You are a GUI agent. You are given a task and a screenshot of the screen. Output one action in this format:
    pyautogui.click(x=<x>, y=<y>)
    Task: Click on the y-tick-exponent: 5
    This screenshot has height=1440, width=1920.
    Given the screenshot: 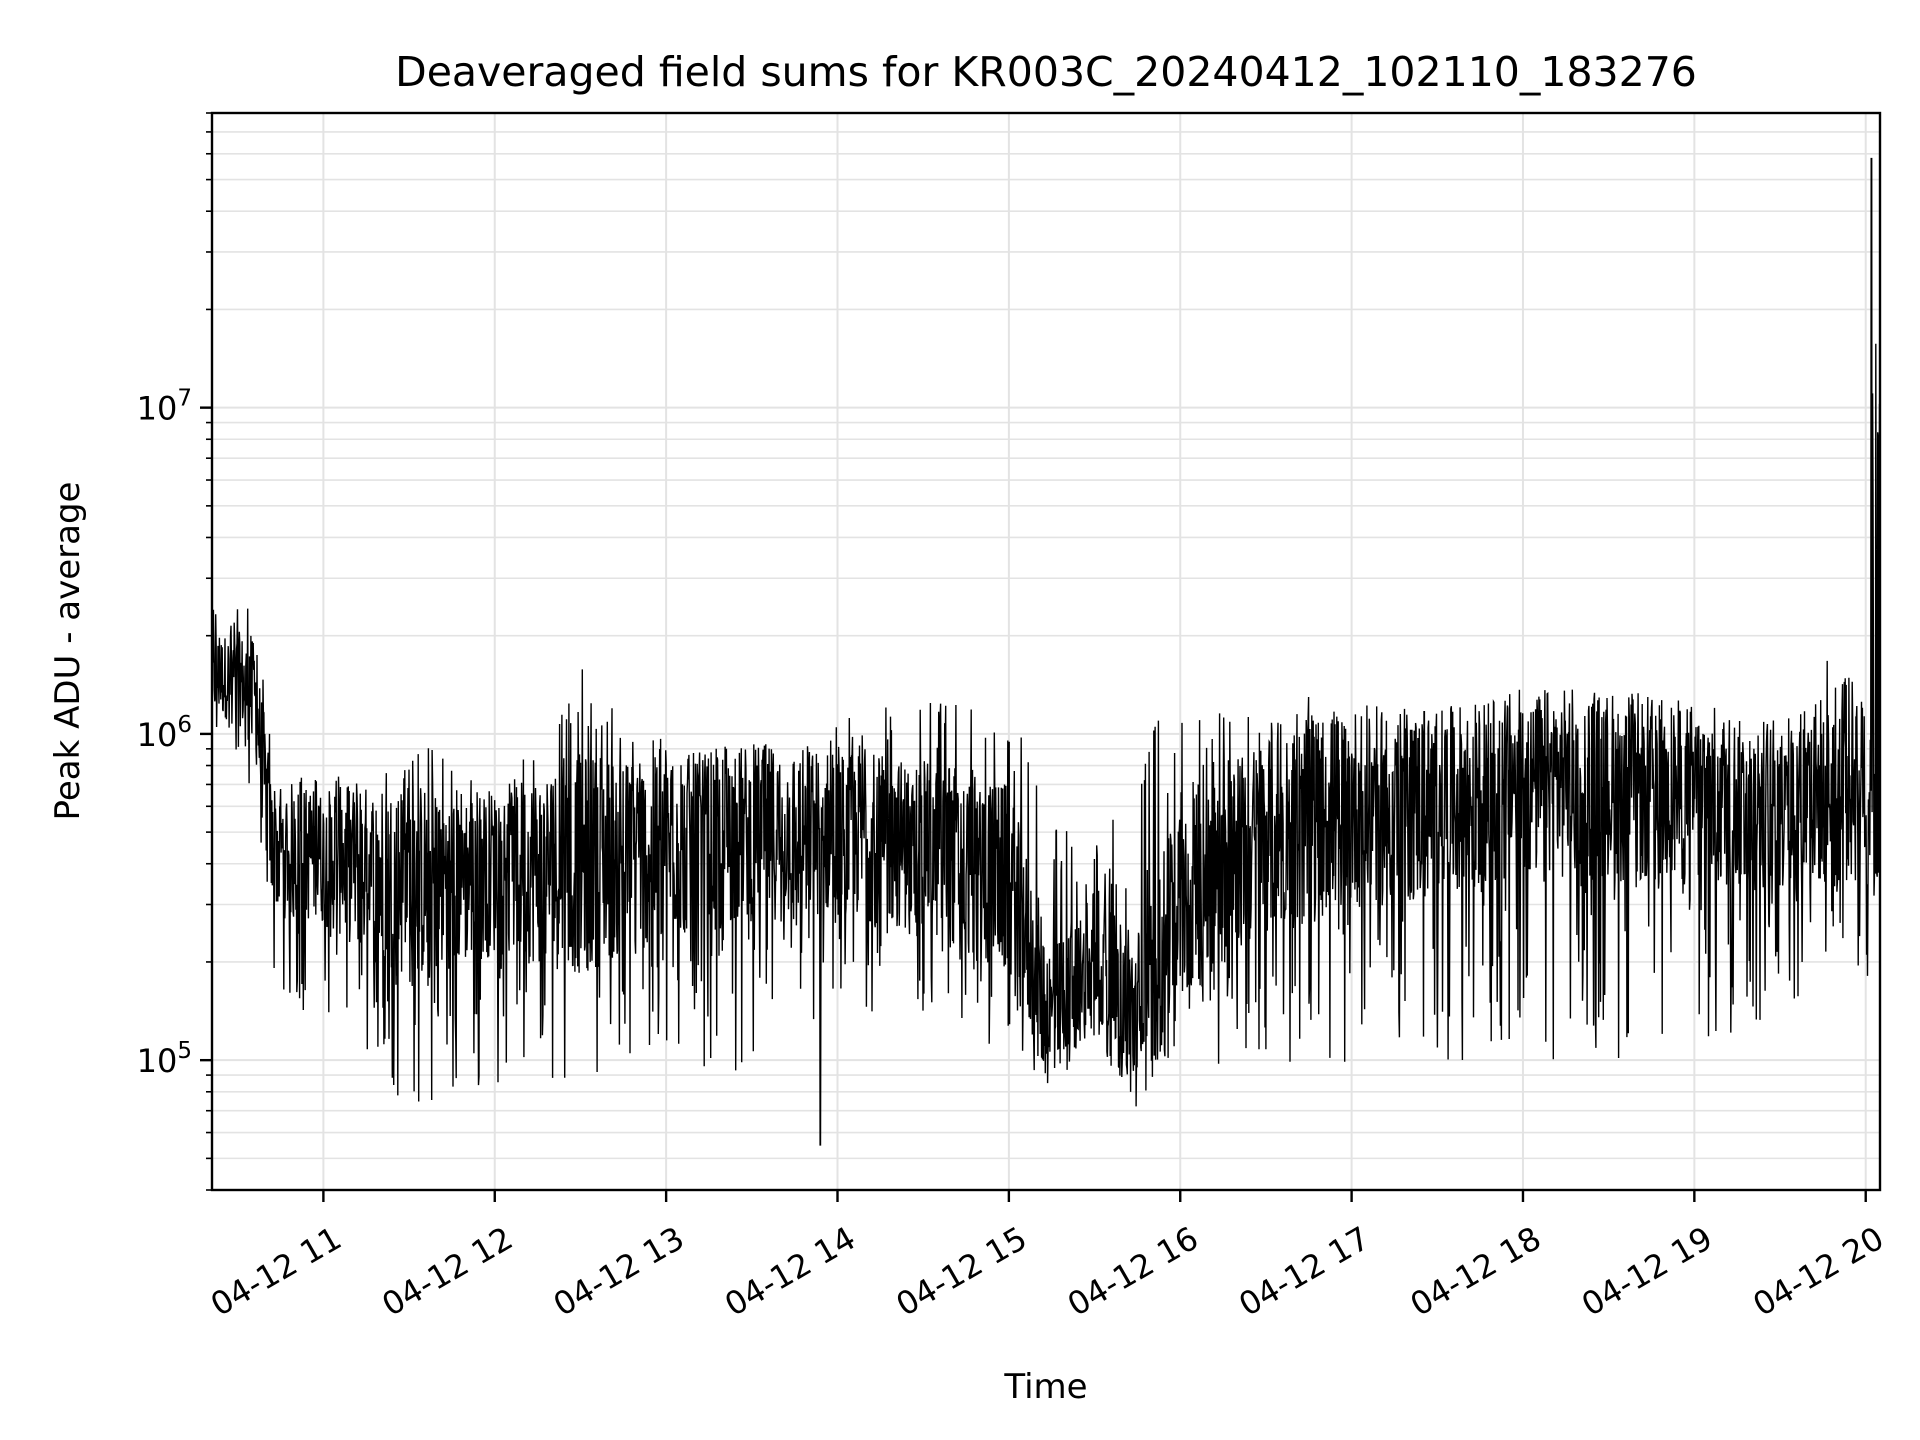 What is the action you would take?
    pyautogui.click(x=184, y=1051)
    